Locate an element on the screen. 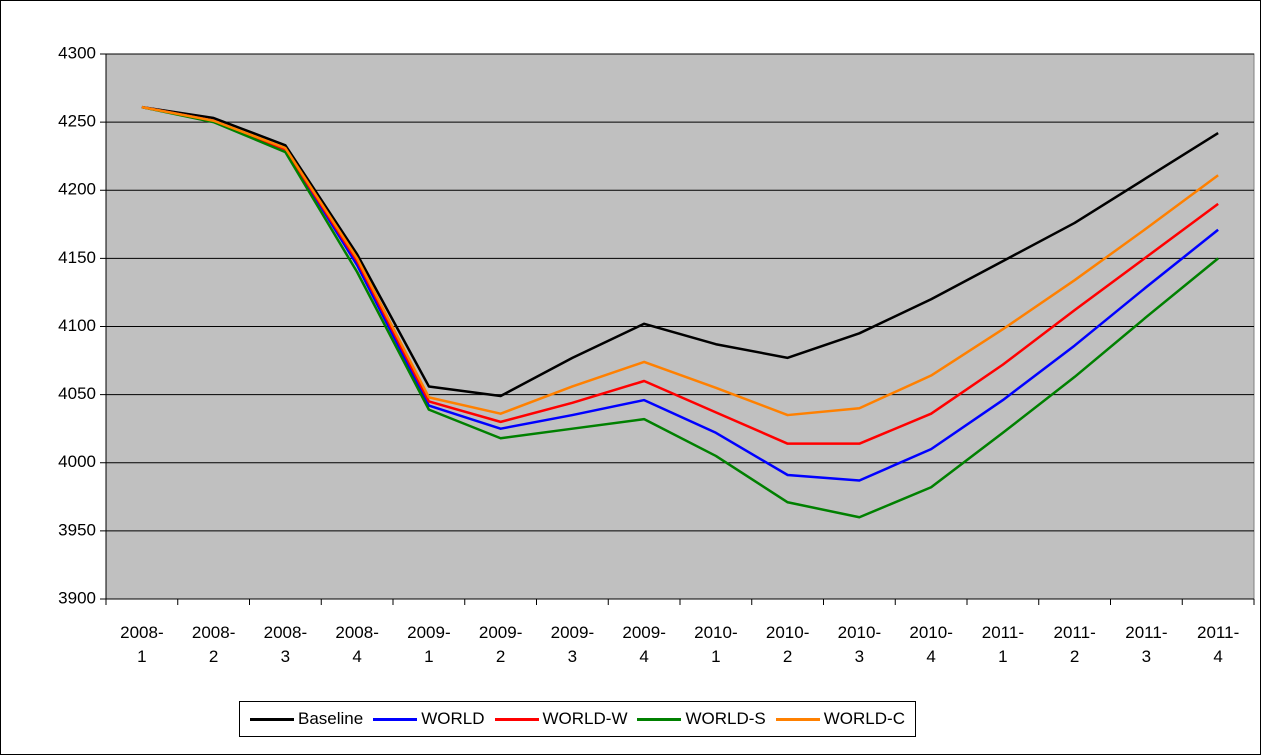 Image resolution: width=1261 pixels, height=755 pixels. y-tick-label: 4050 is located at coordinates (77, 393).